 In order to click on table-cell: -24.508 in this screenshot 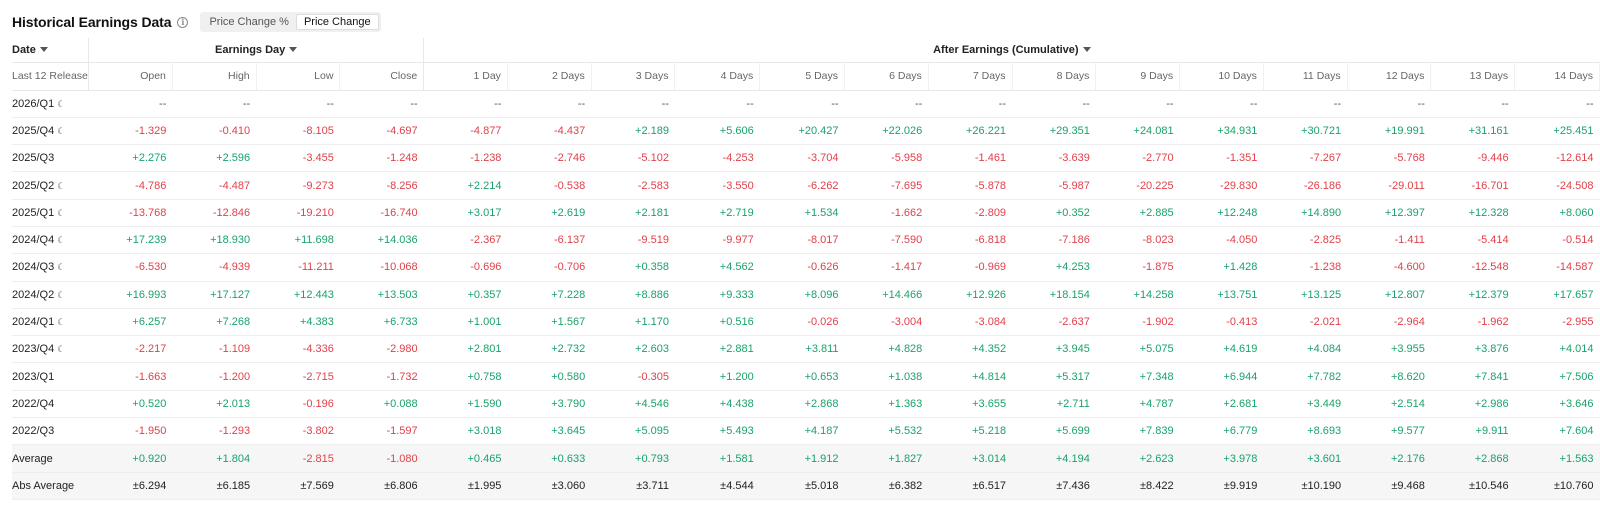, I will do `click(1557, 185)`.